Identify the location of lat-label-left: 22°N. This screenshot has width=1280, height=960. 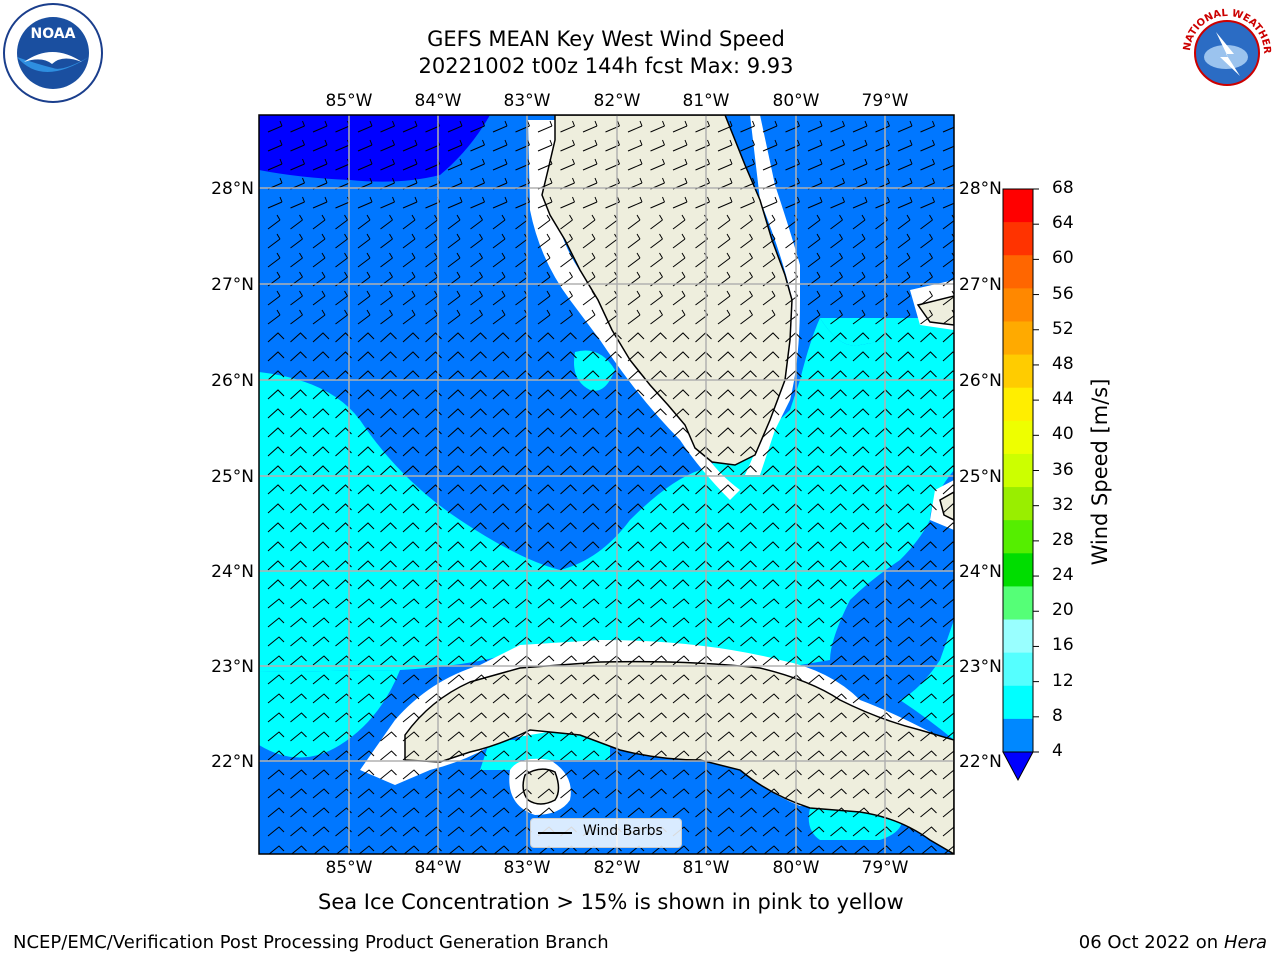
(232, 762).